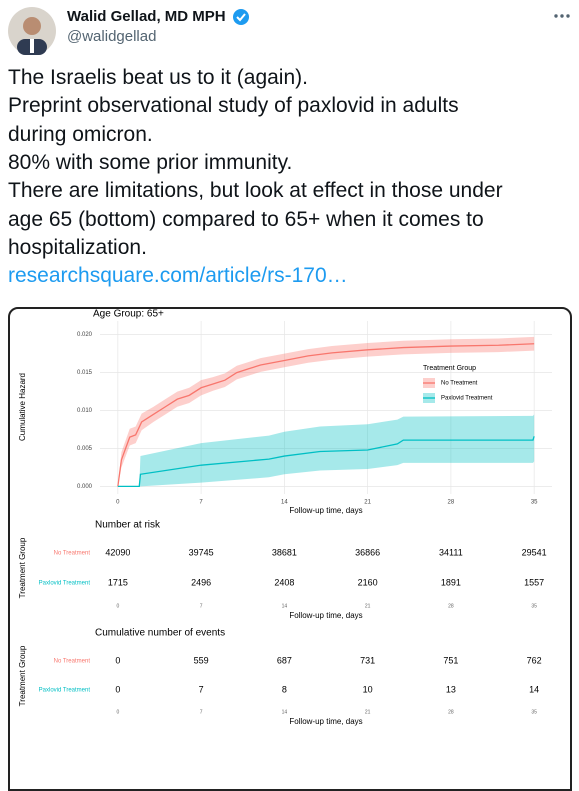 This screenshot has height=791, width=579. Describe the element at coordinates (284, 582) in the screenshot. I see `table-cell: 2408` at that location.